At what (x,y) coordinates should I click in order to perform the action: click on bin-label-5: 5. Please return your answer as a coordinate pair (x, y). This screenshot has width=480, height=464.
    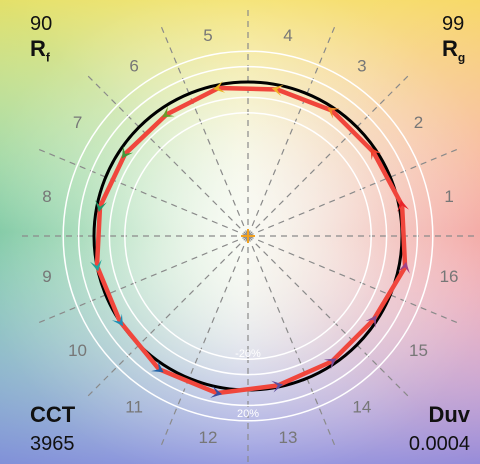
    Looking at the image, I should click on (207, 35).